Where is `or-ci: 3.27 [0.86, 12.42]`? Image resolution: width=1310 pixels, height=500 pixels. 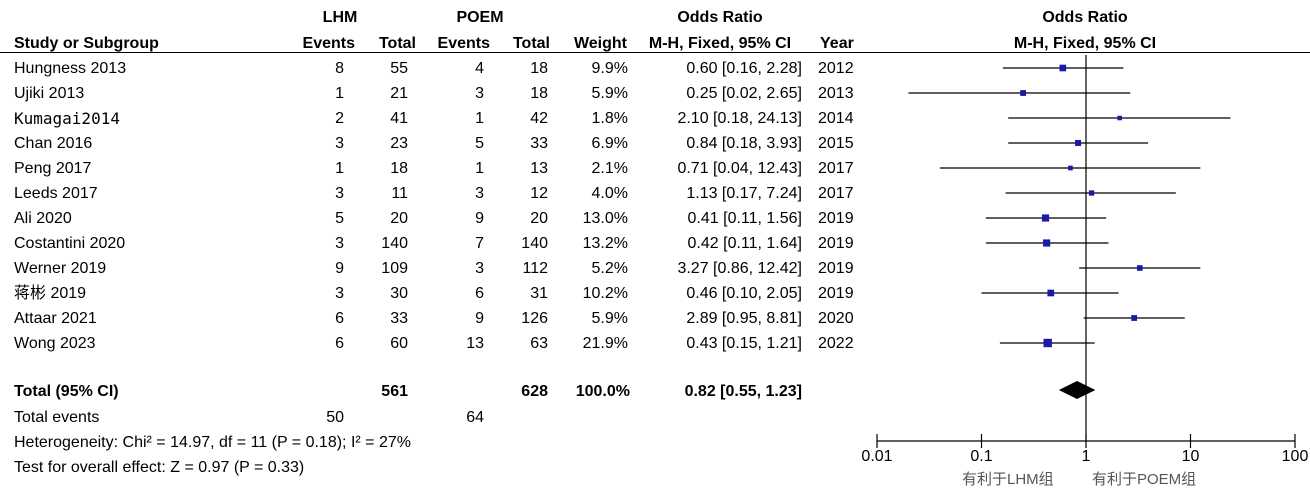 or-ci: 3.27 [0.86, 12.42] is located at coordinates (739, 268).